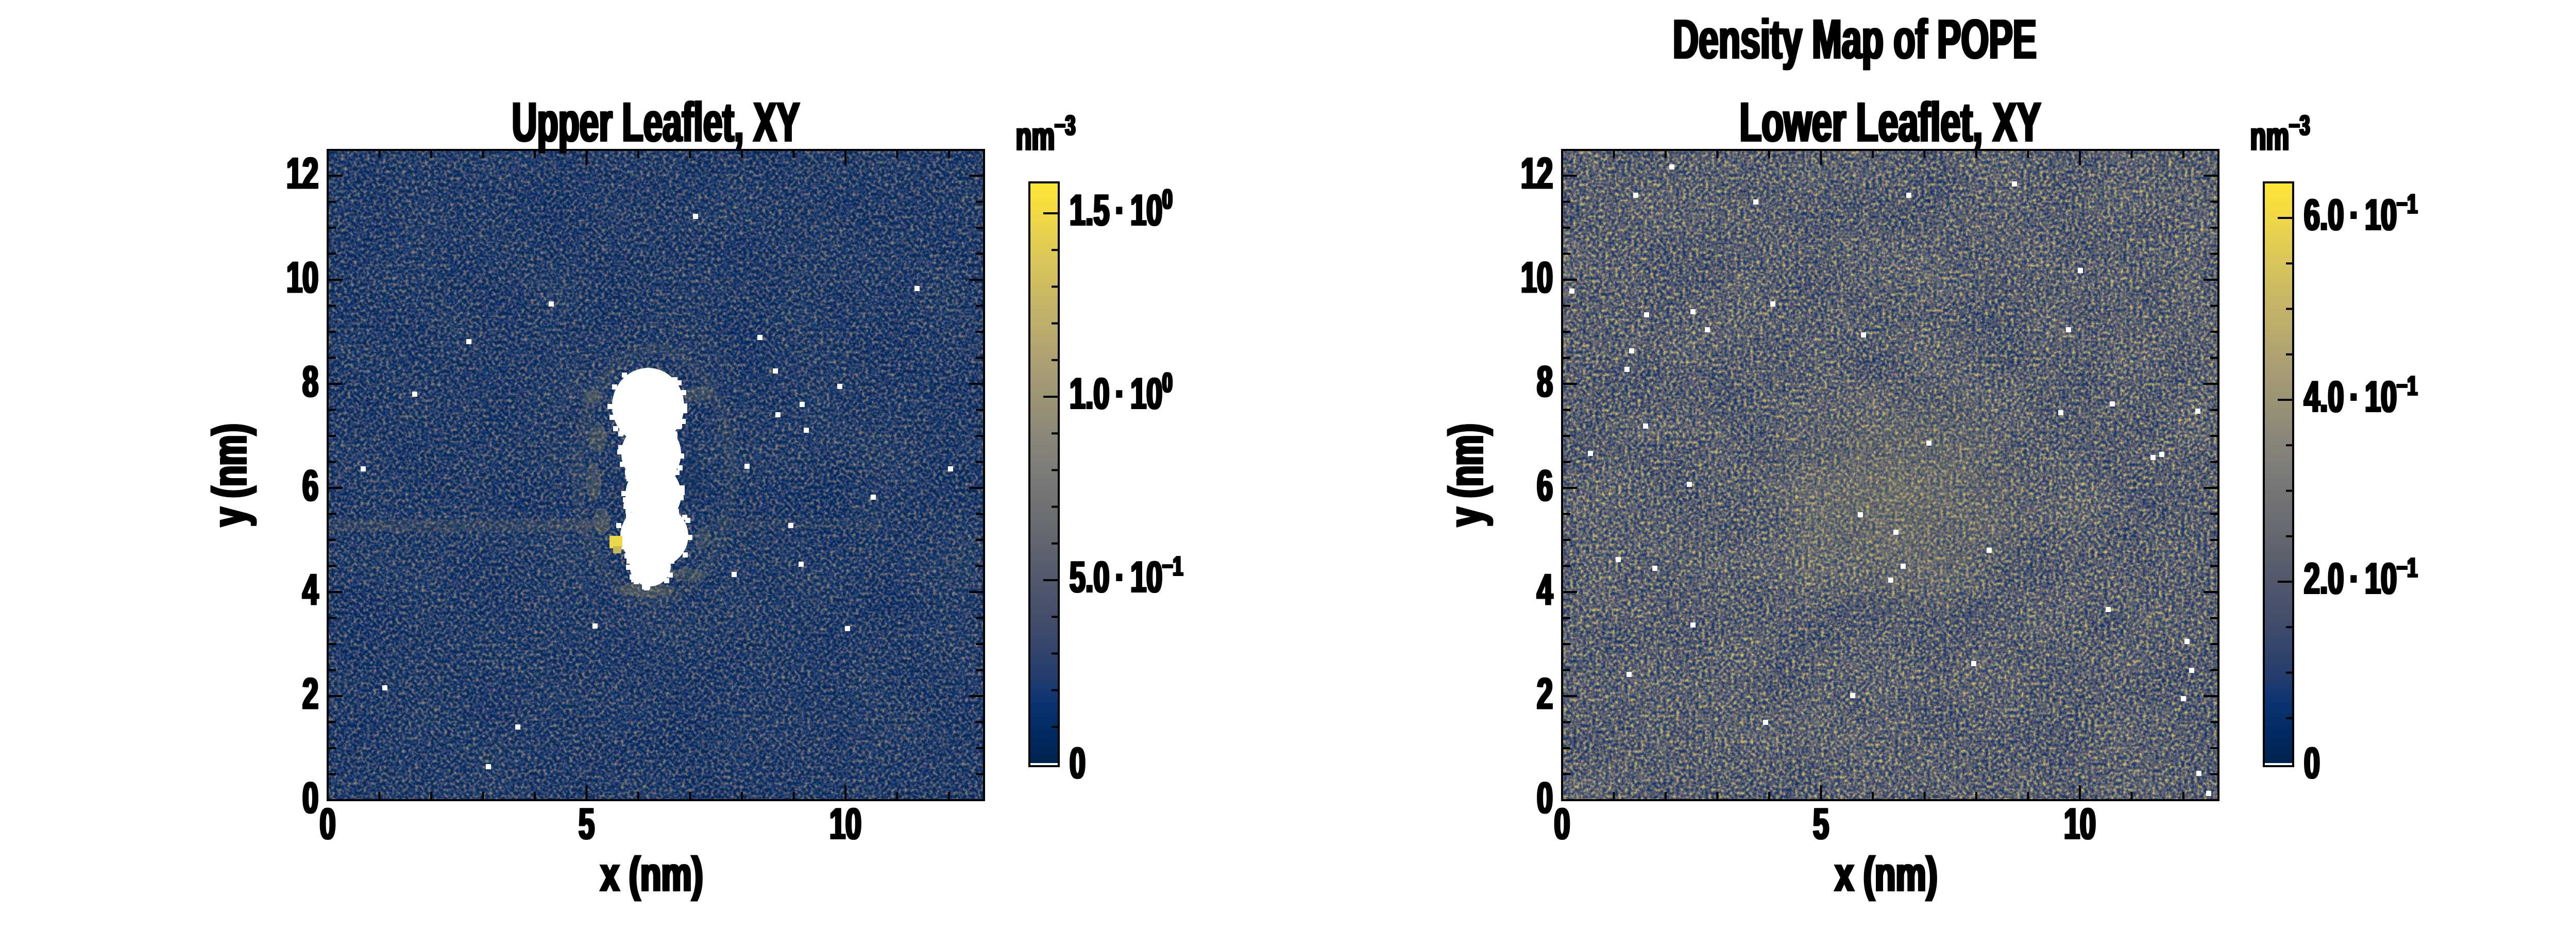  Describe the element at coordinates (2359, 395) in the screenshot. I see `svg-text: 4.0 · 10−1` at that location.